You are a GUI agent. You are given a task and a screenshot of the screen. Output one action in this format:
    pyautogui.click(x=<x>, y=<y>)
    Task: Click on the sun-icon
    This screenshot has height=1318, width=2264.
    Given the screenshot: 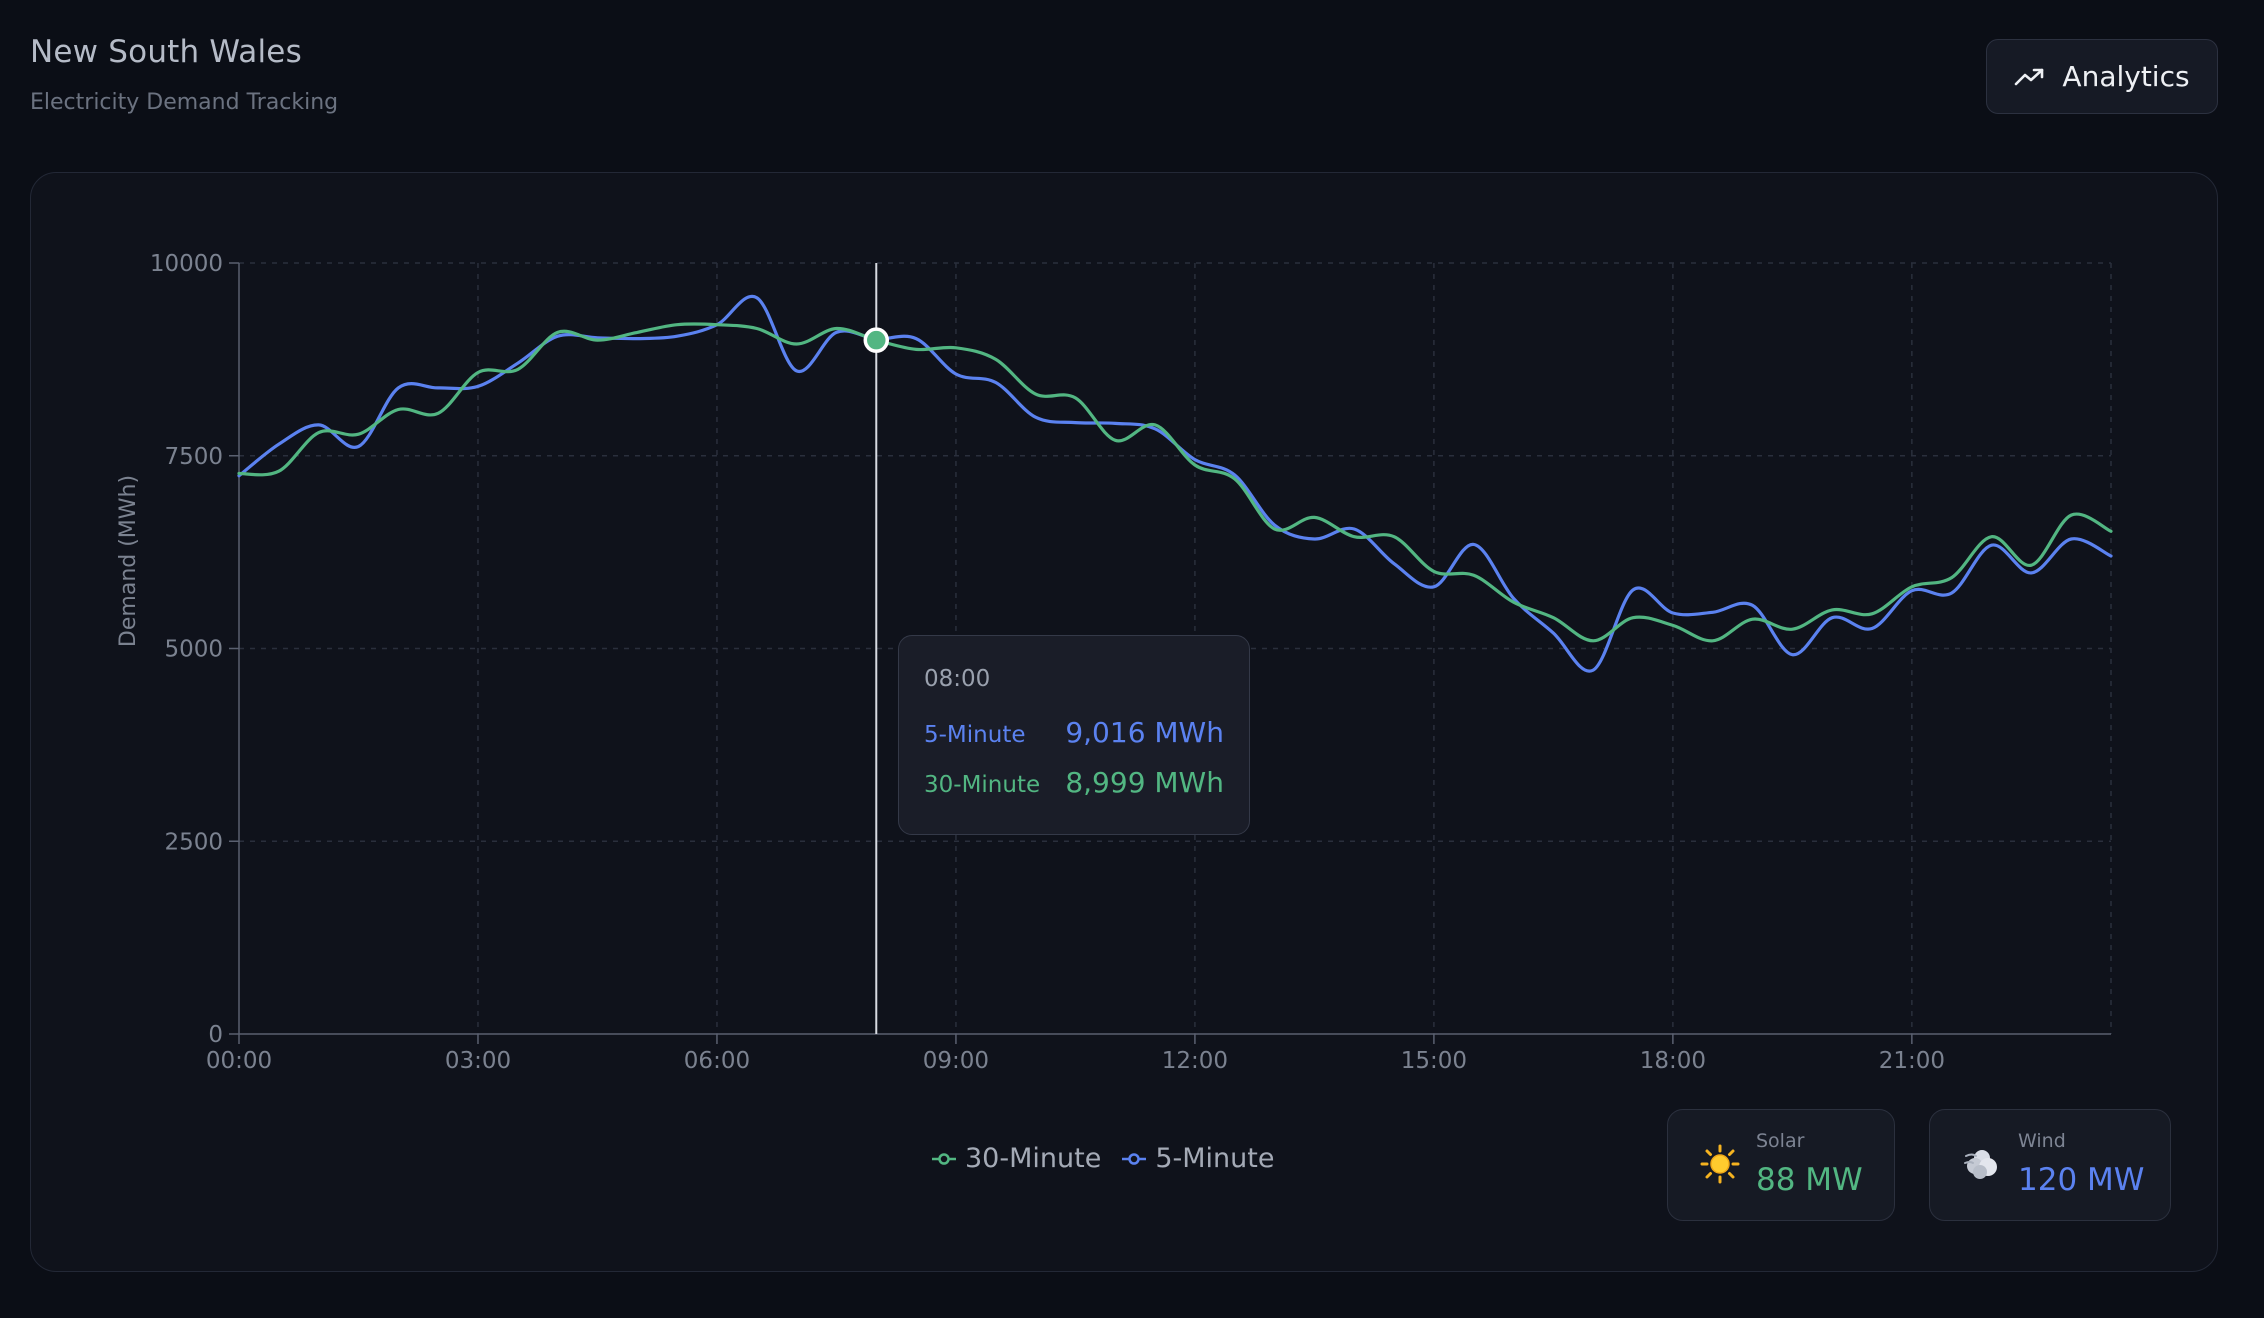 What is the action you would take?
    pyautogui.click(x=1720, y=1164)
    